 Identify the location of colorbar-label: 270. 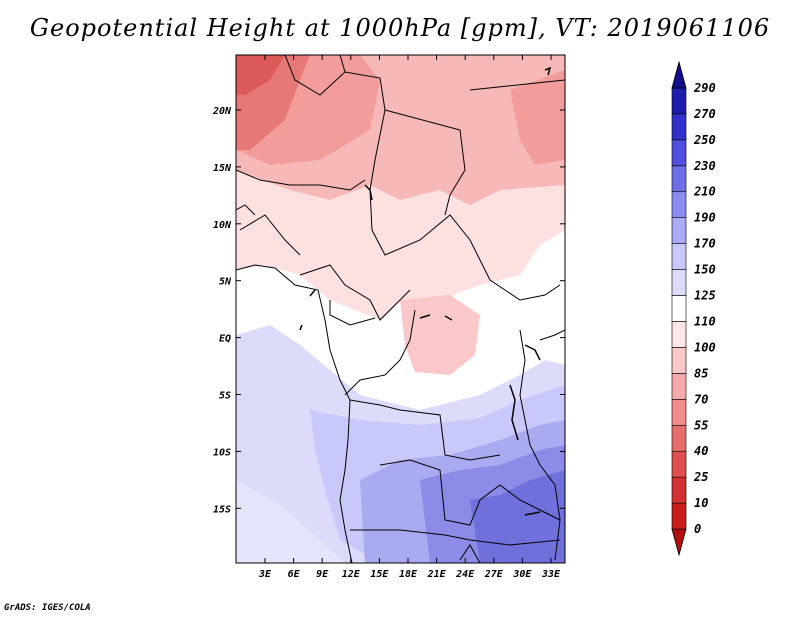
(704, 114).